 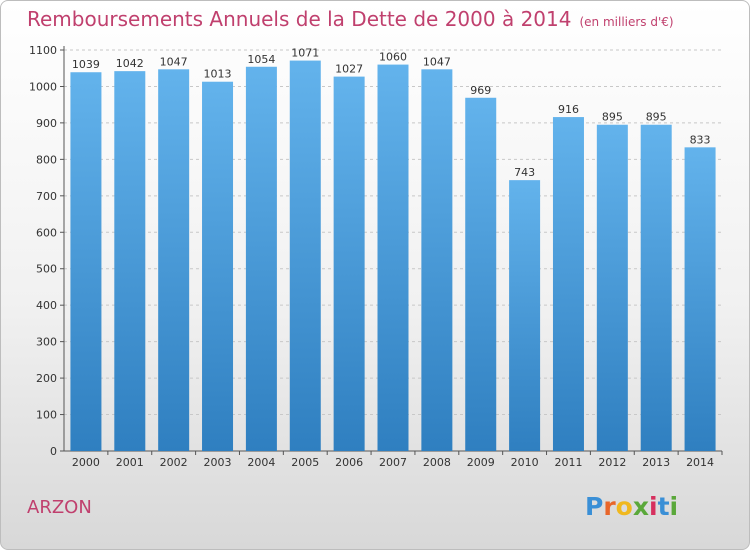 What do you see at coordinates (568, 109) in the screenshot?
I see `bar-value-label: 916` at bounding box center [568, 109].